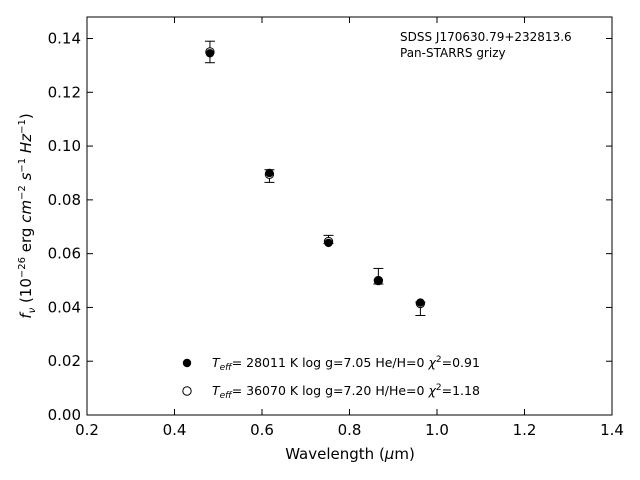  I want to click on legend-entry-1: Teff= 28011 K log g=7.05 He/H=0 χ2=0.91, so click(346, 364).